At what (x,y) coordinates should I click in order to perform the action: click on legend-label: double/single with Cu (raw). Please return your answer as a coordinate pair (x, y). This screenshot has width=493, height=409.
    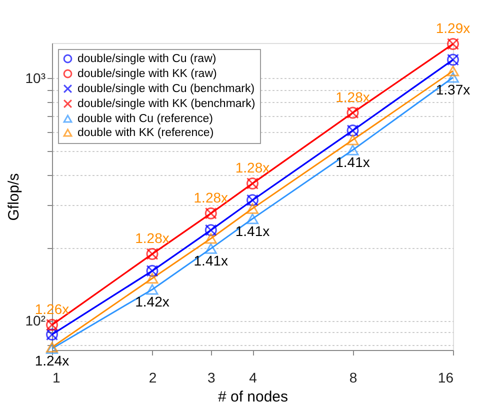
    Looking at the image, I should click on (147, 58).